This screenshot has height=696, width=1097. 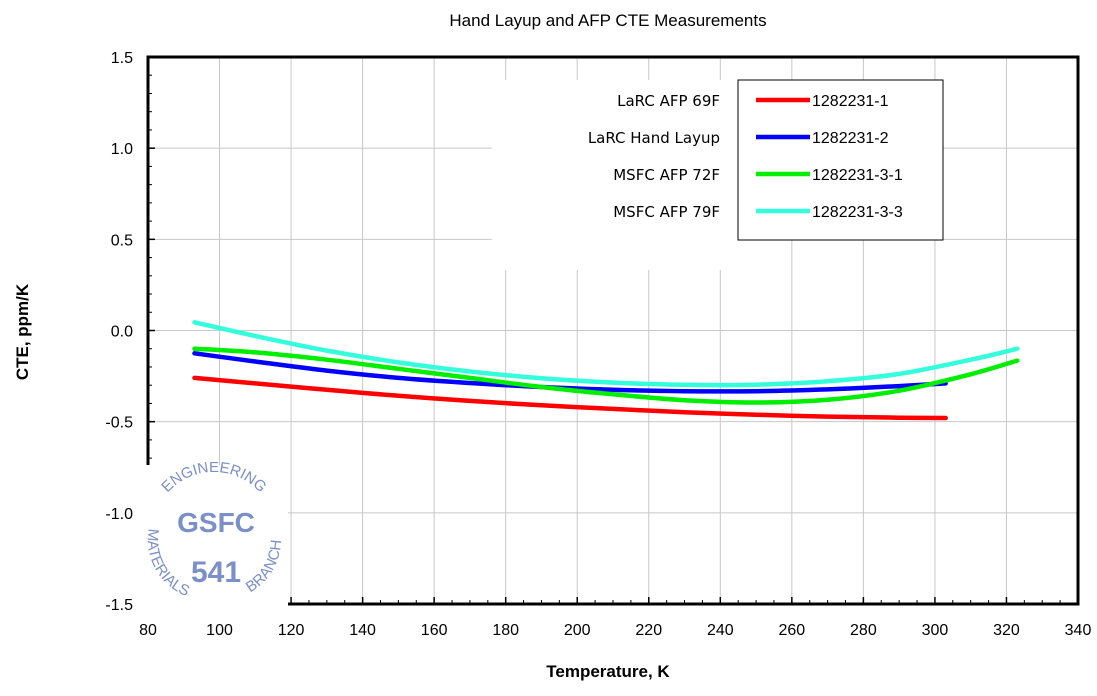 I want to click on x-tick-label: 80, so click(x=148, y=630).